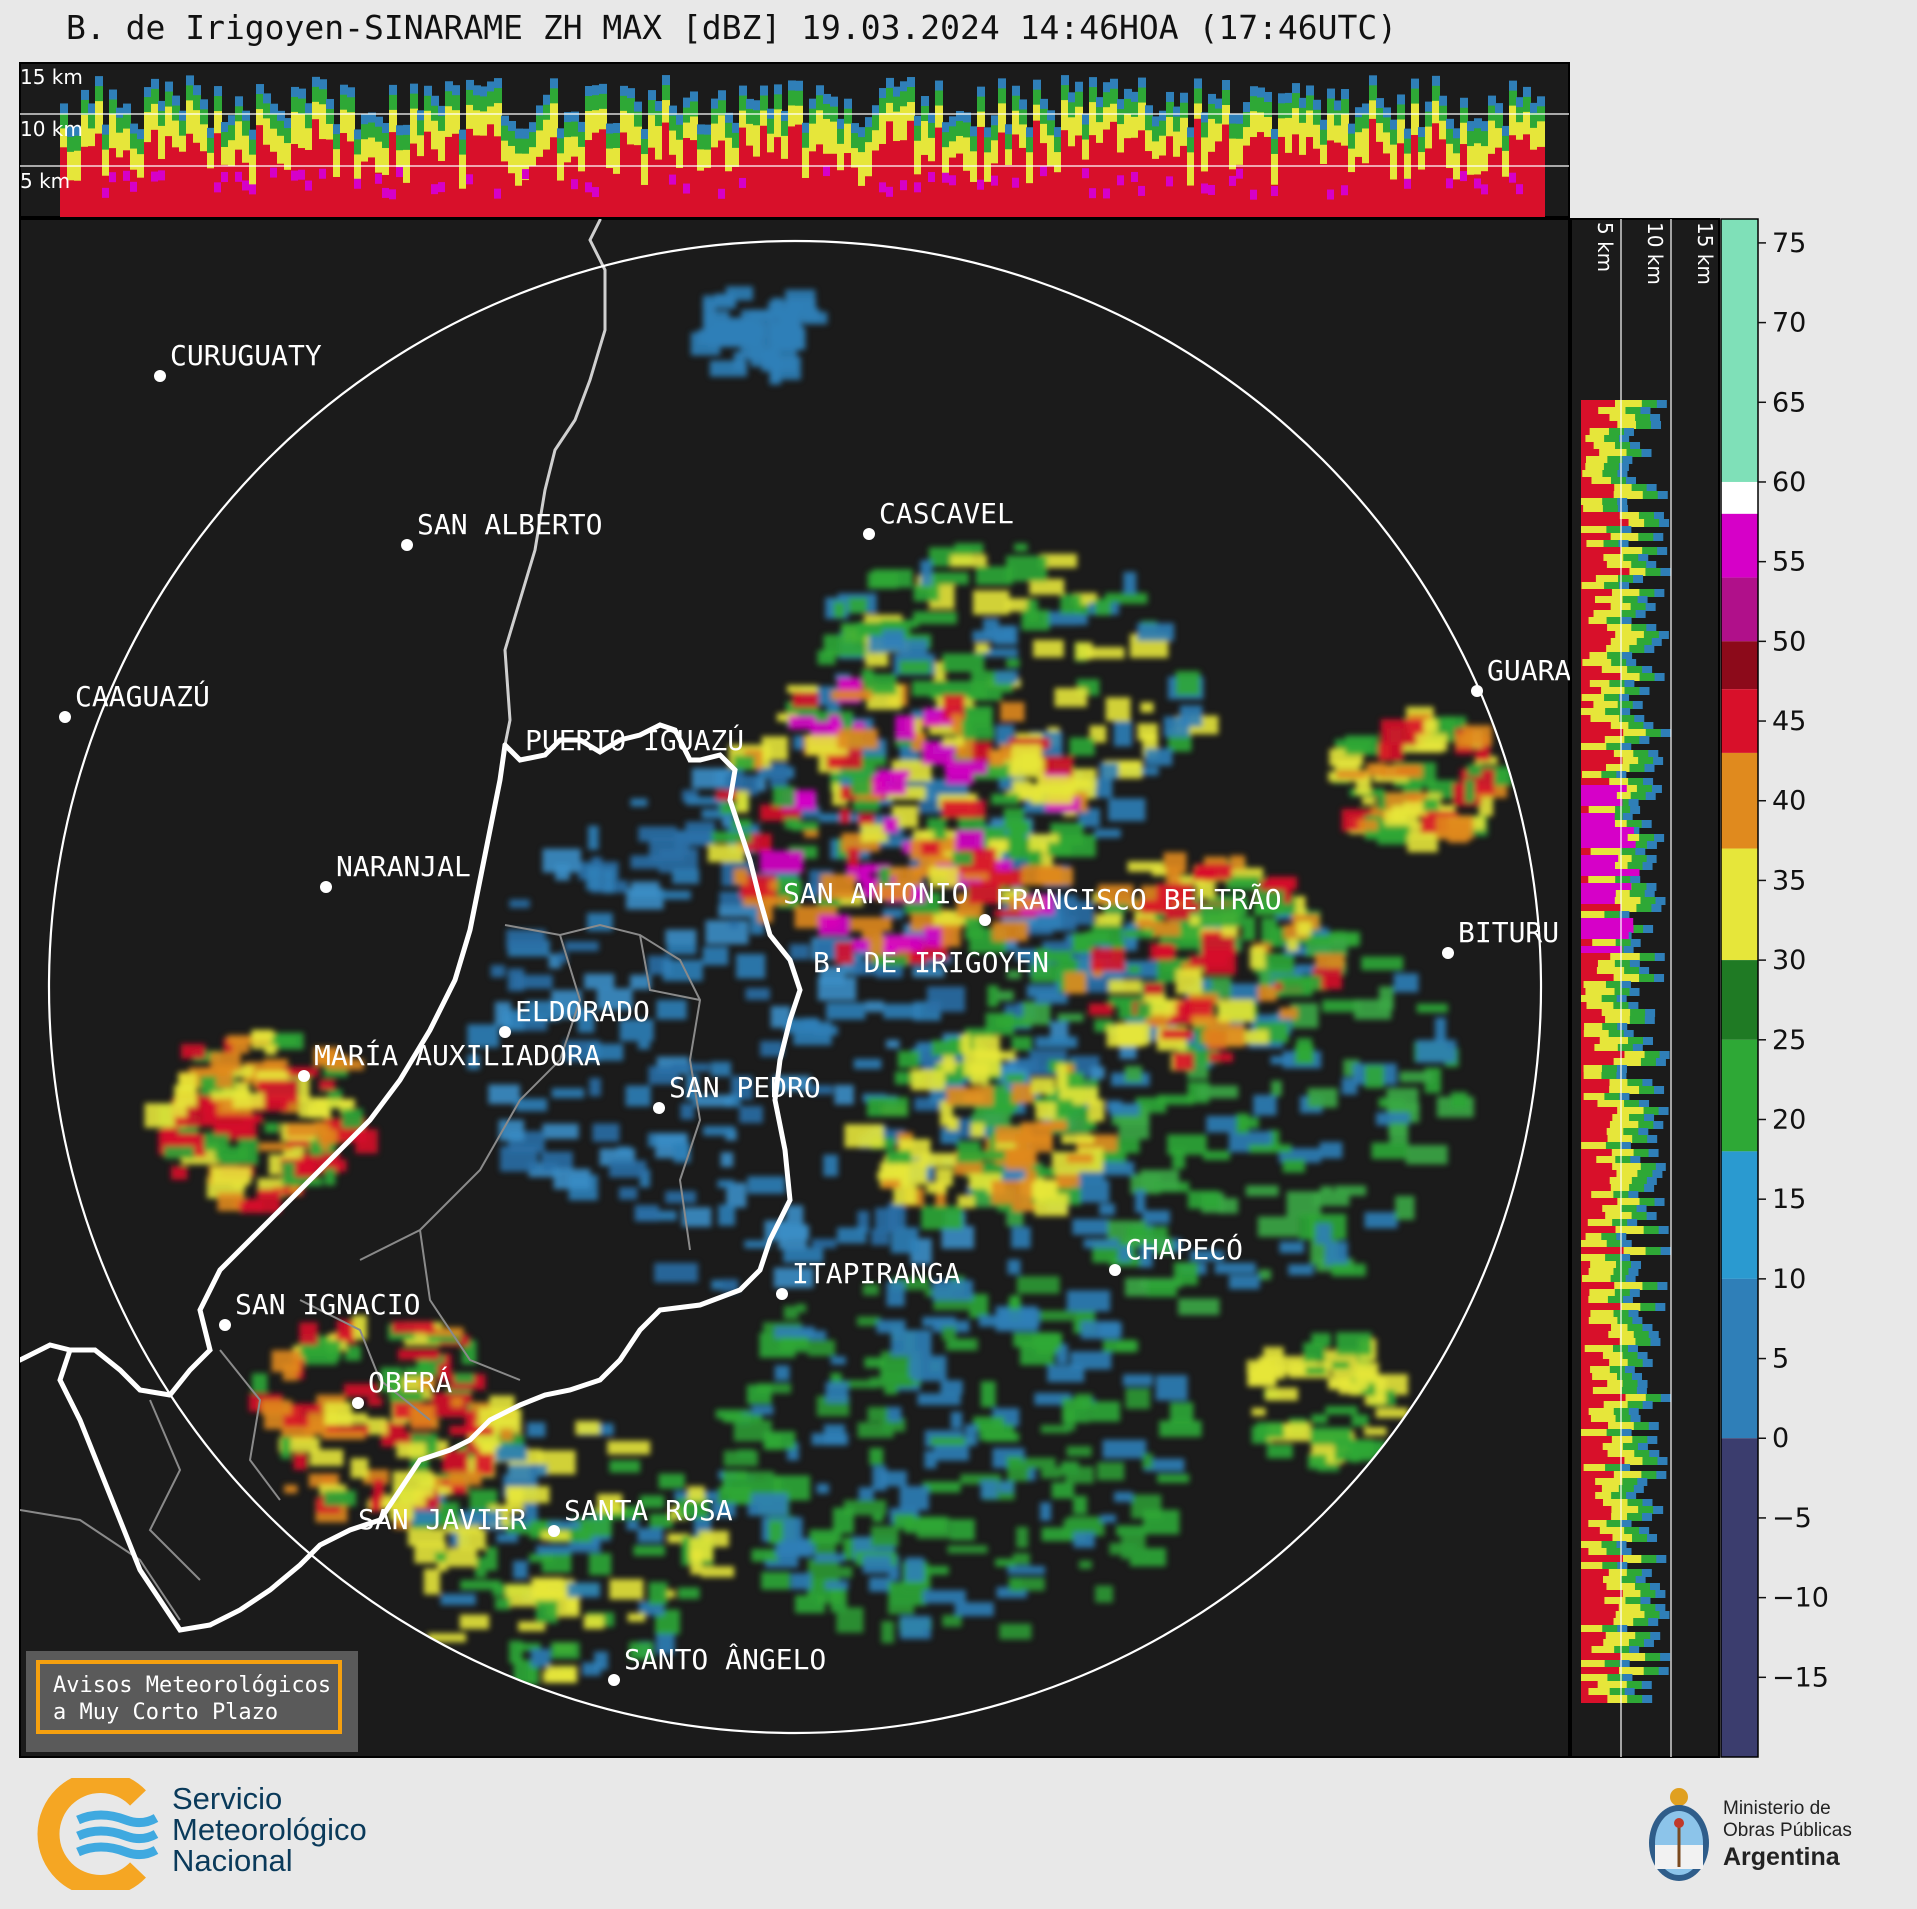 The image size is (1917, 1909). I want to click on avisos-line2: a Muy Corto Plazo, so click(166, 1712).